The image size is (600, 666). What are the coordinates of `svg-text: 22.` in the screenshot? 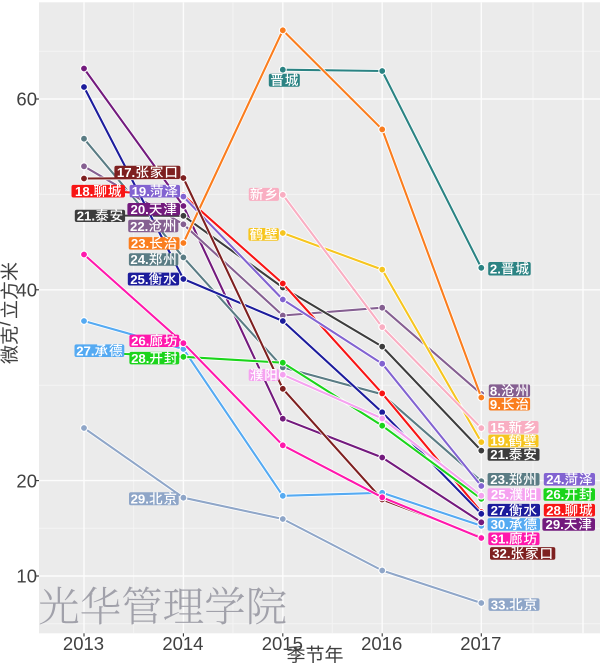 It's located at (139, 226).